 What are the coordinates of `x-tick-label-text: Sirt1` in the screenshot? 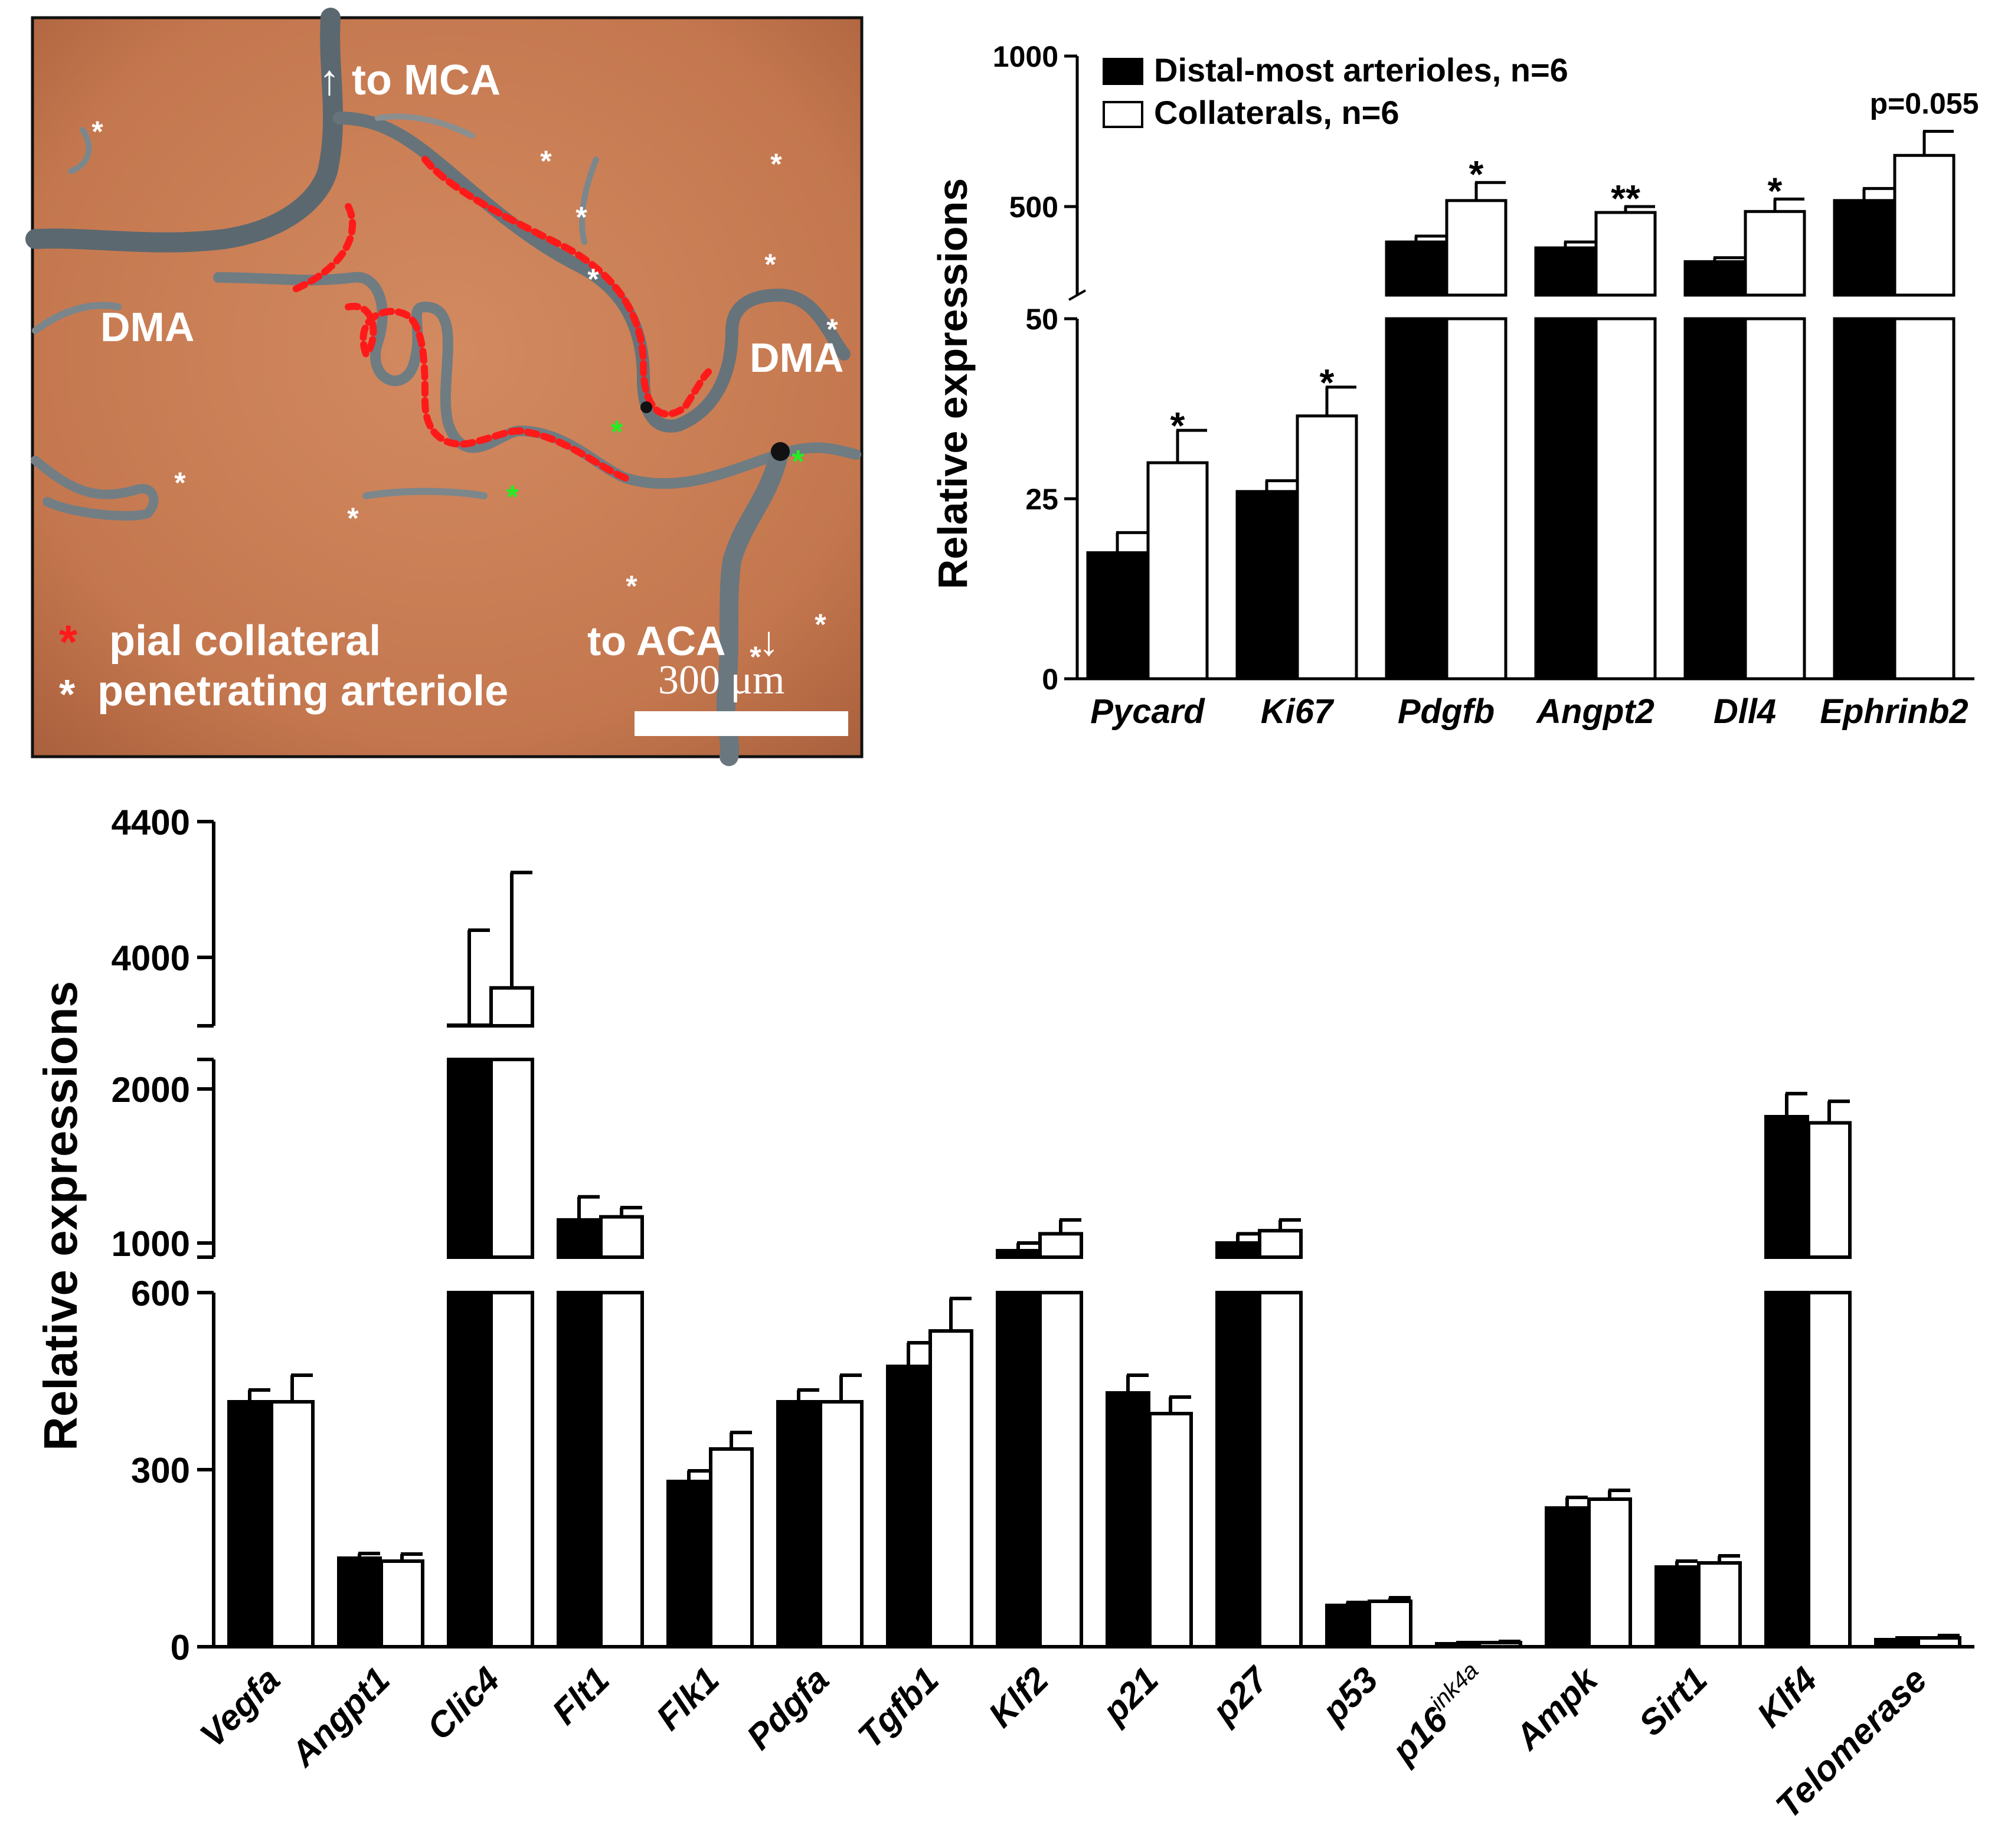 It's located at (1673, 1702).